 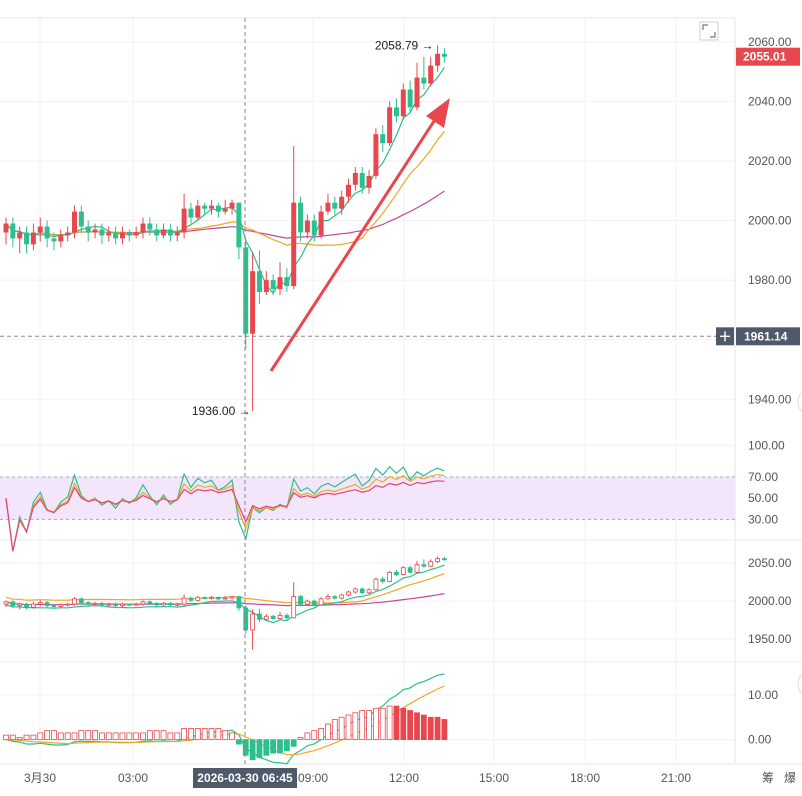 I want to click on fullscreen-icon-corner, so click(x=713, y=35).